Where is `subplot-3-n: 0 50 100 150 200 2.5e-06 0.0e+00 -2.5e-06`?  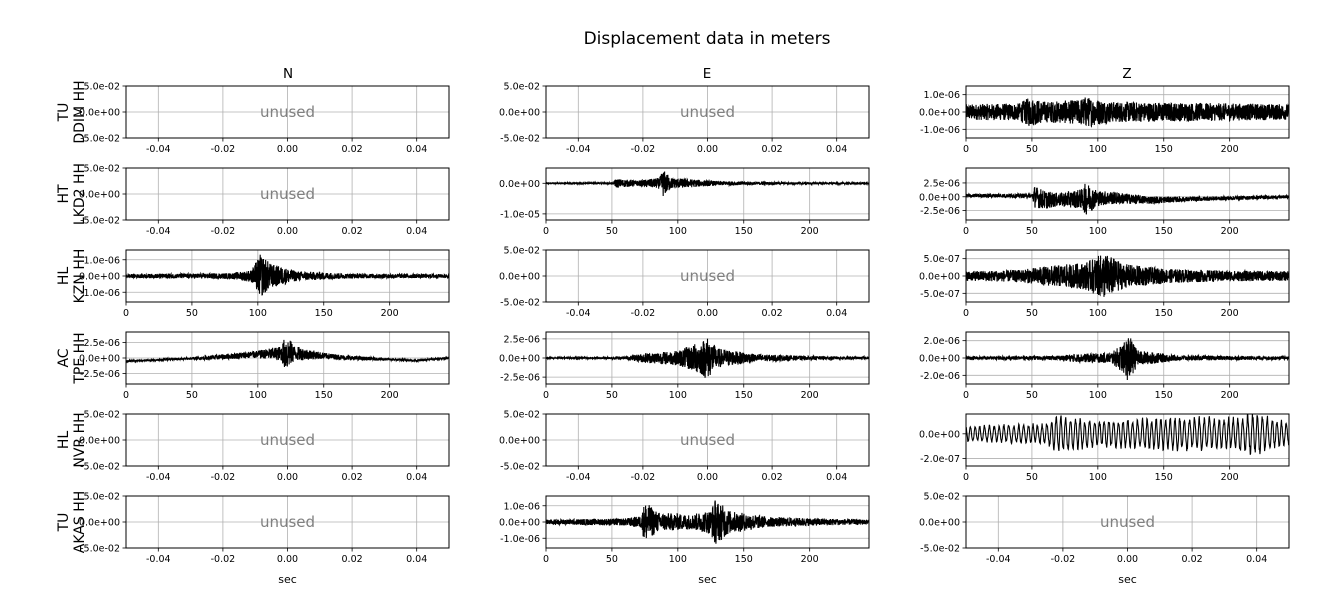
subplot-3-n: 0 50 100 150 200 2.5e-06 0.0e+00 -2.5e-06 is located at coordinates (264, 366).